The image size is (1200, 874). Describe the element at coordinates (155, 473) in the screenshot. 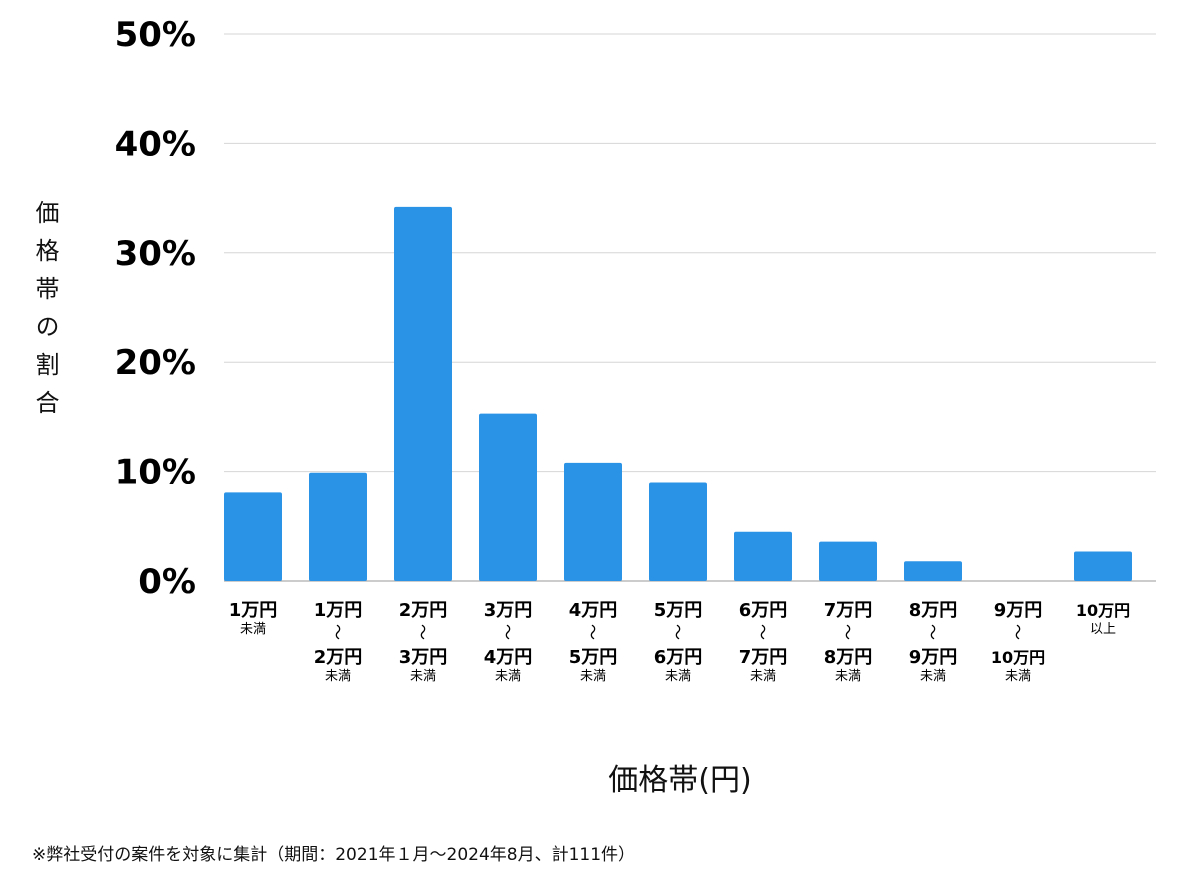

I see `y-tick-label: 10%` at that location.